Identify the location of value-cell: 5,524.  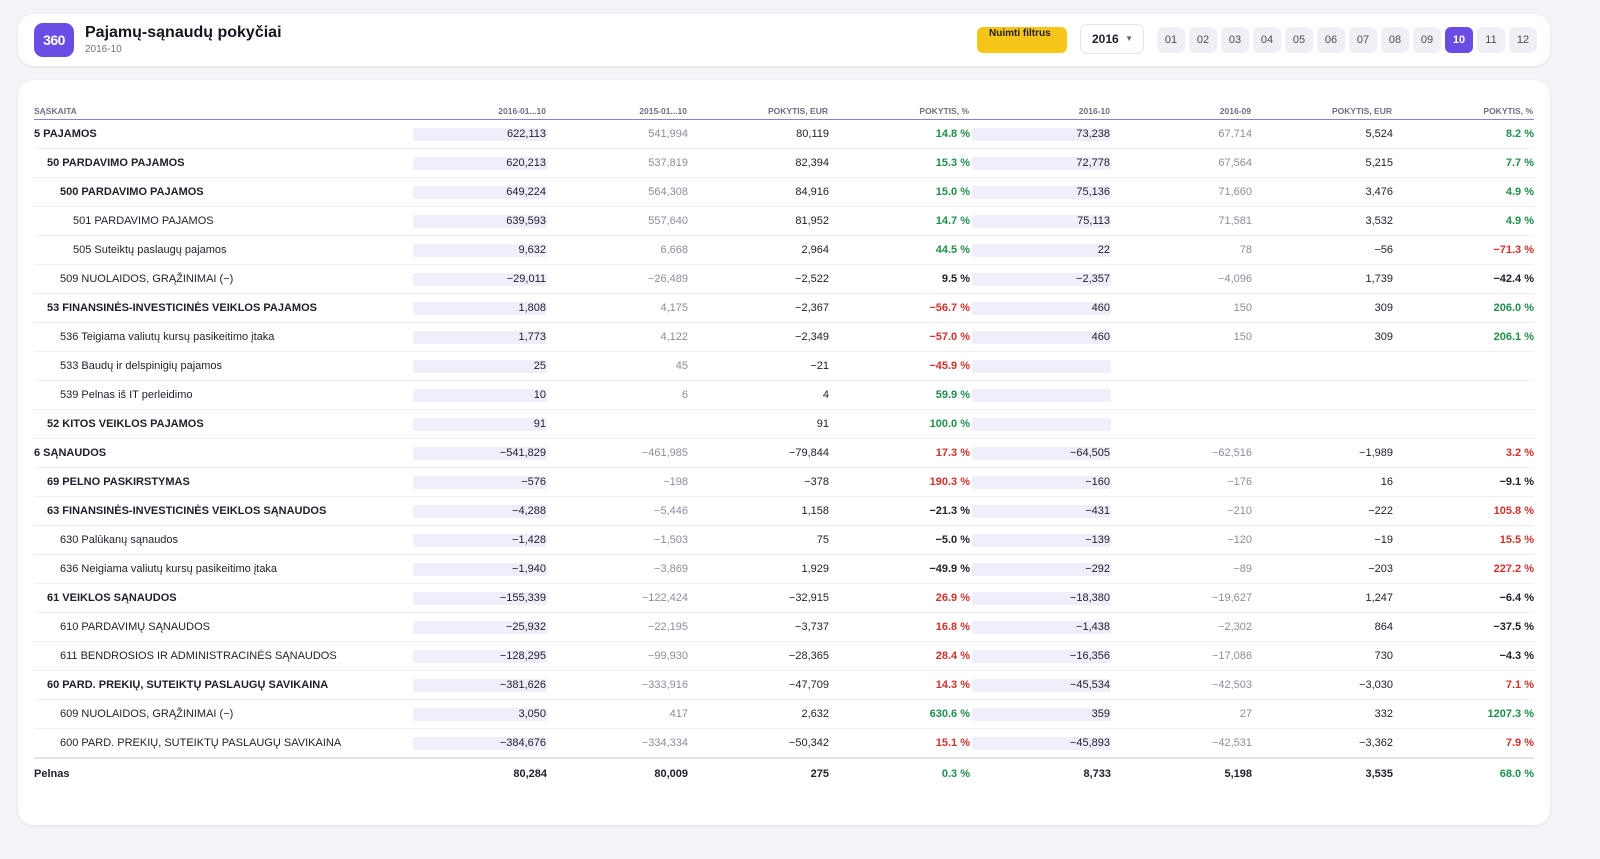
(1322, 134).